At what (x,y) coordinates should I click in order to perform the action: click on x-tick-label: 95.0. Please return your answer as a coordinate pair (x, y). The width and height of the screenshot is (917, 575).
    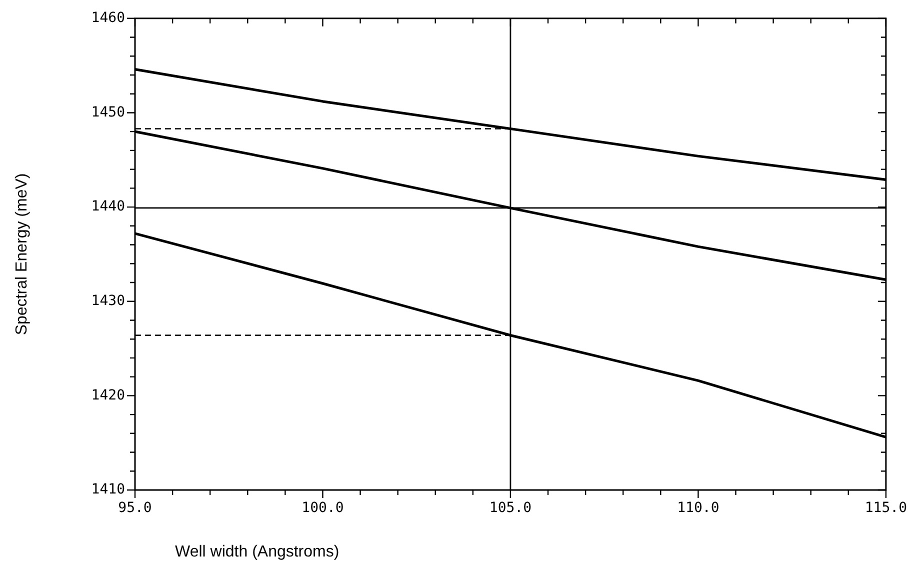
    Looking at the image, I should click on (135, 508).